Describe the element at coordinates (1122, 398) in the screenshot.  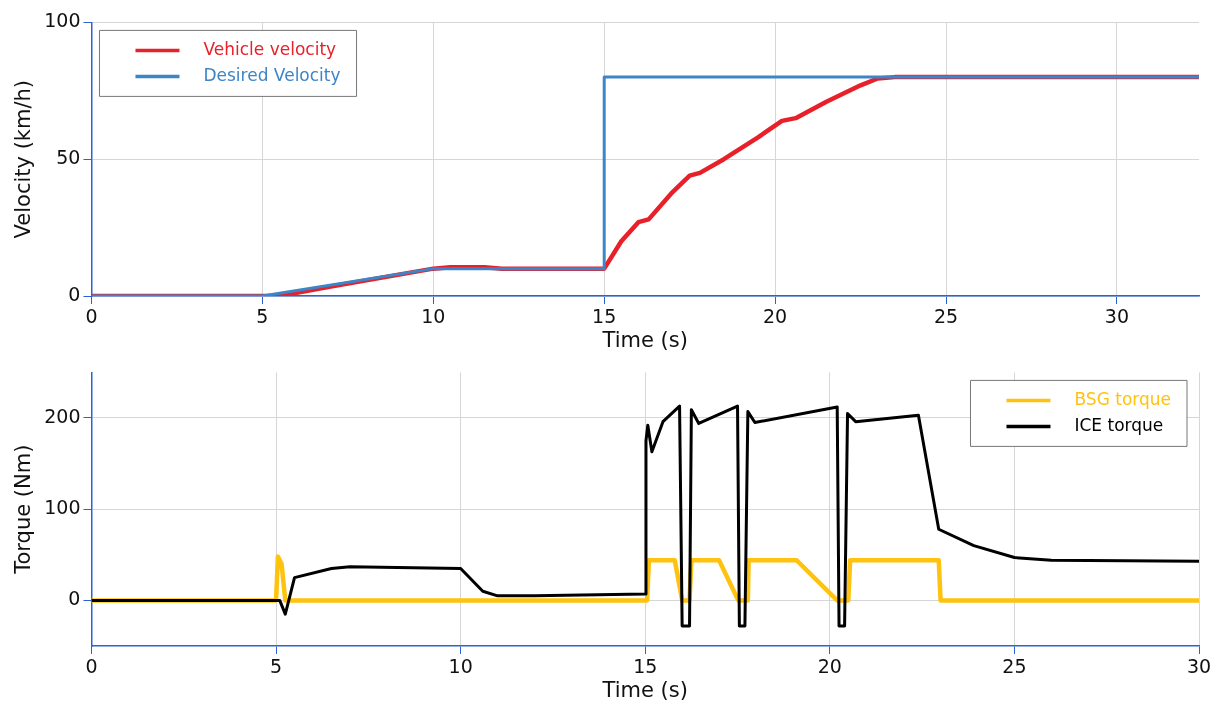
I see `legend-label: BSG torque` at that location.